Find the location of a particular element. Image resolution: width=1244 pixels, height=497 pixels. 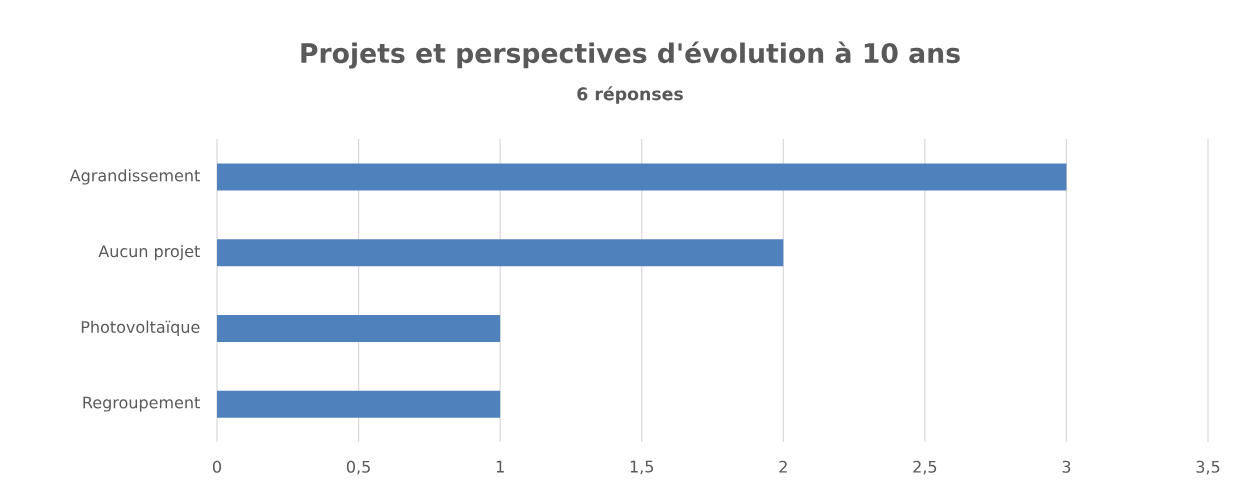

x-tick-label: 0,5 is located at coordinates (358, 467).